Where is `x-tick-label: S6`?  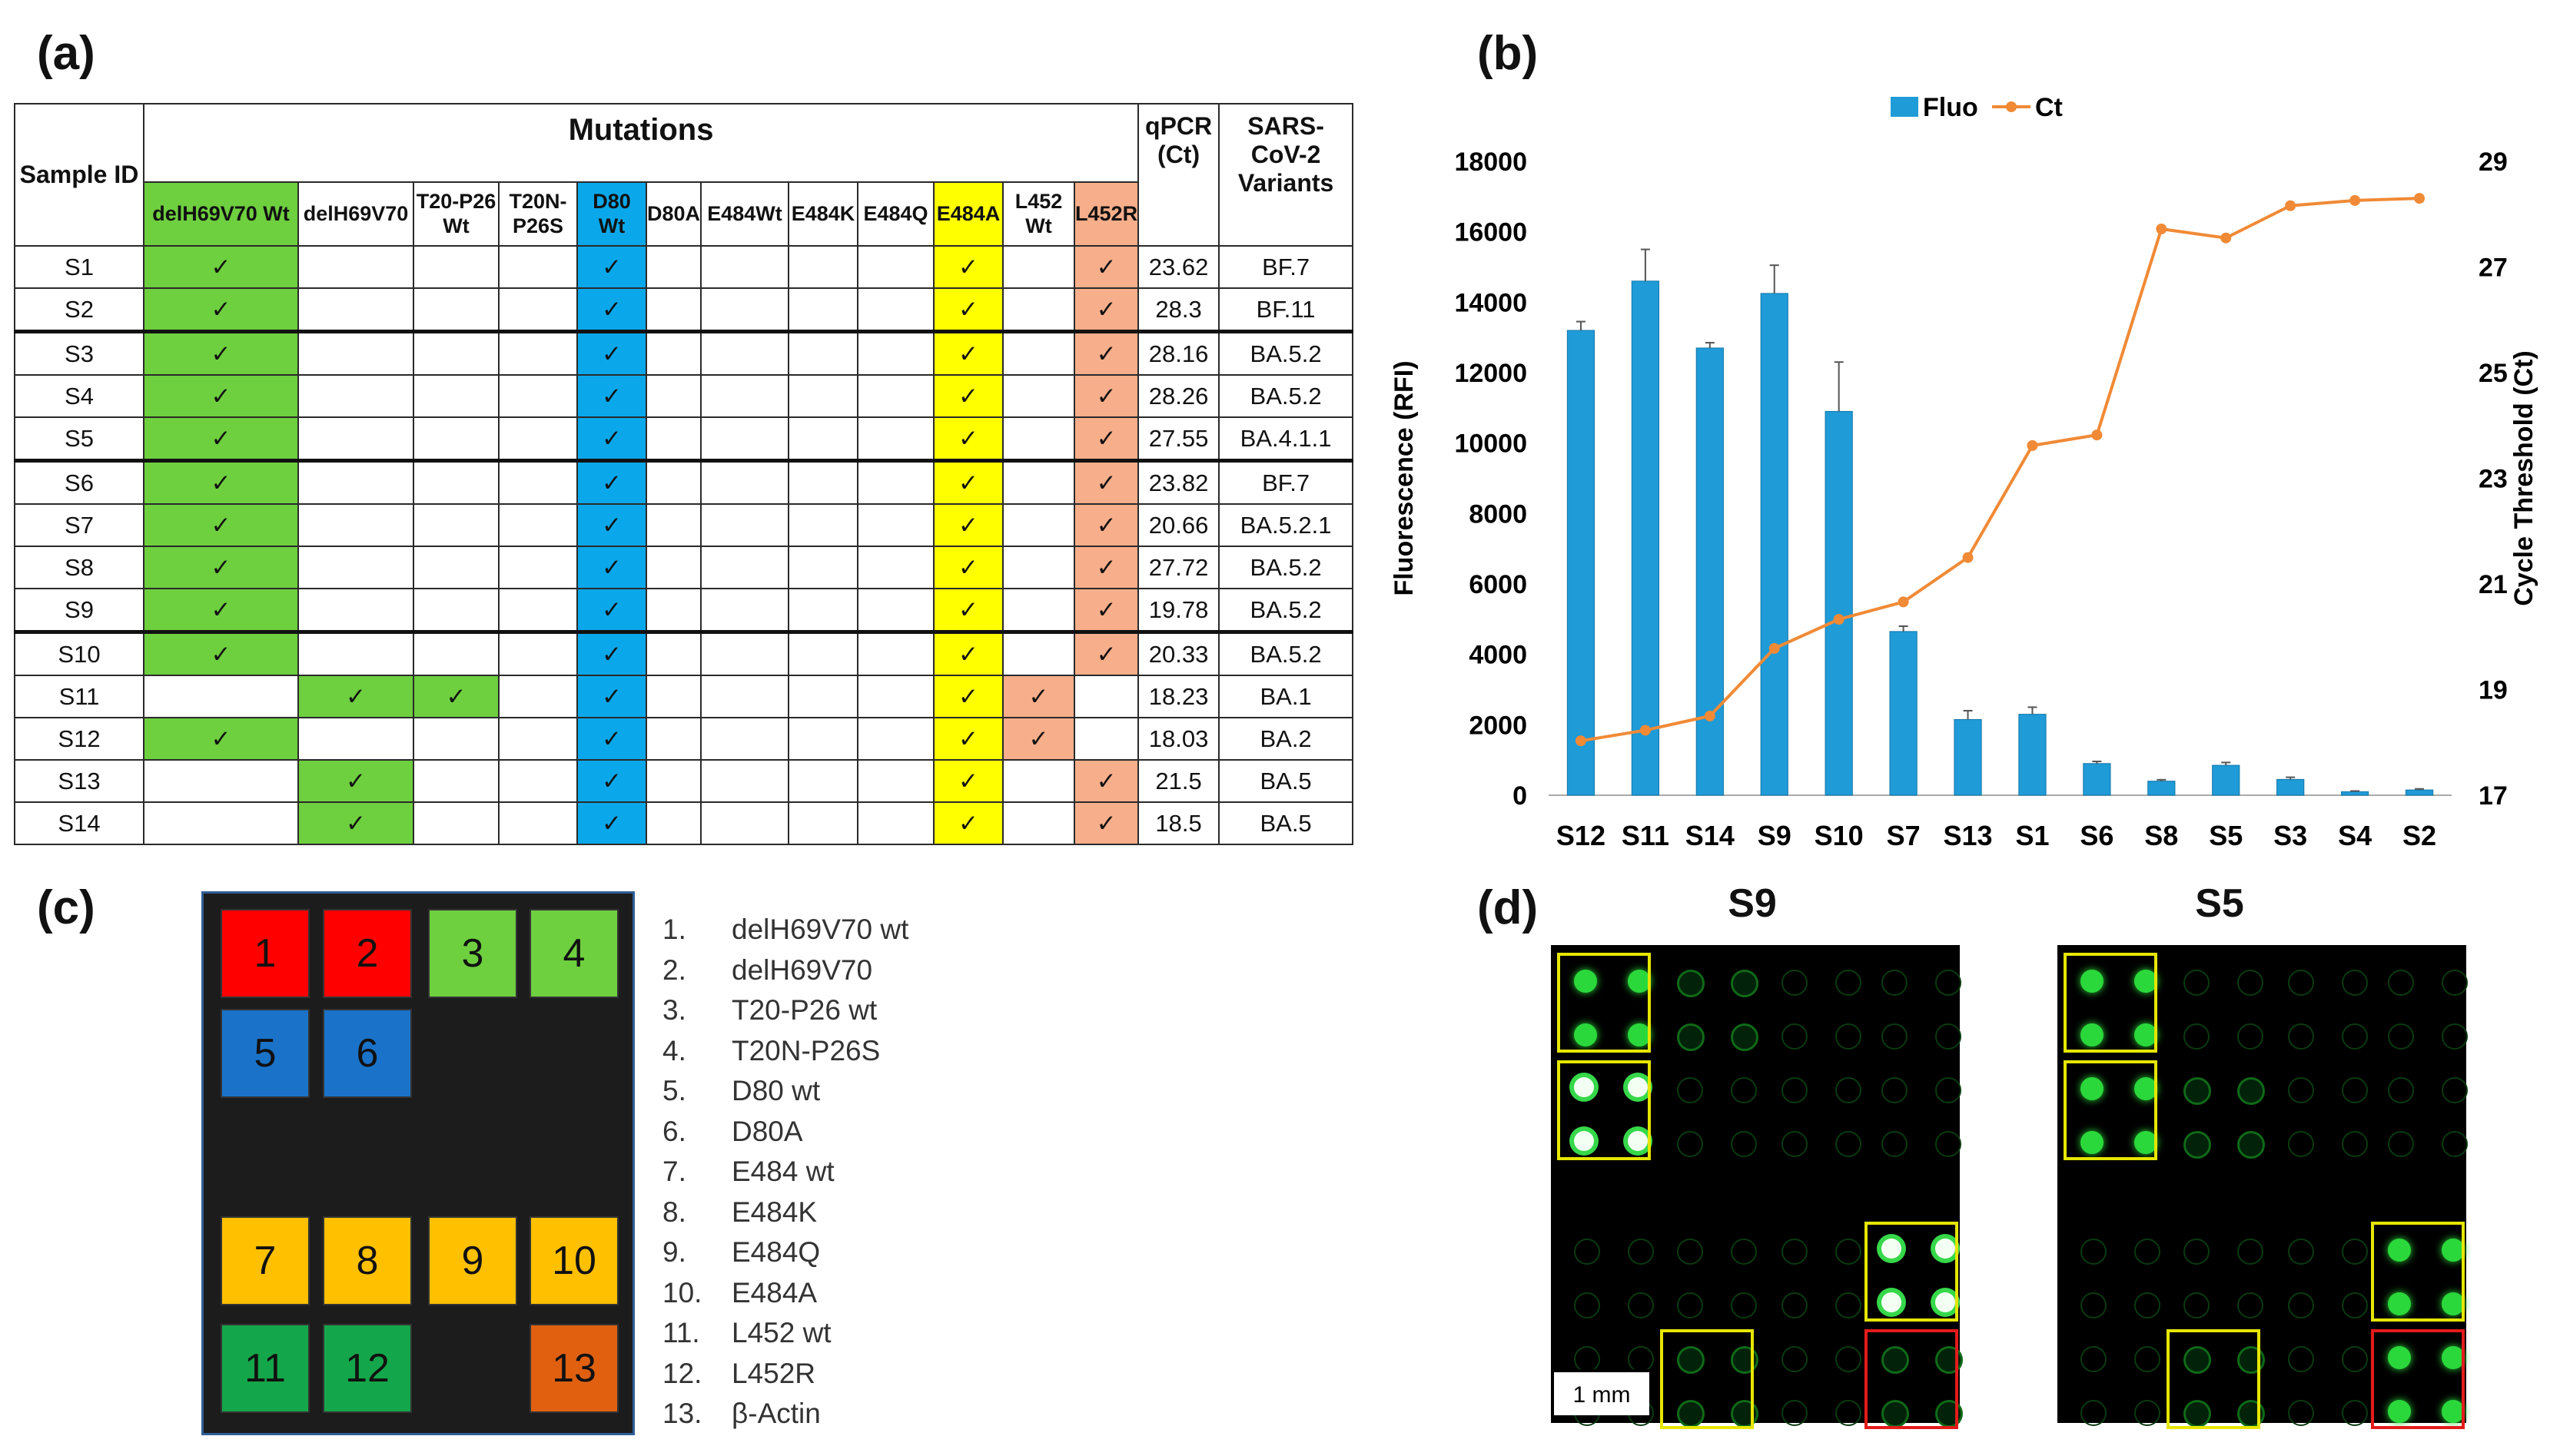 x-tick-label: S6 is located at coordinates (2096, 836).